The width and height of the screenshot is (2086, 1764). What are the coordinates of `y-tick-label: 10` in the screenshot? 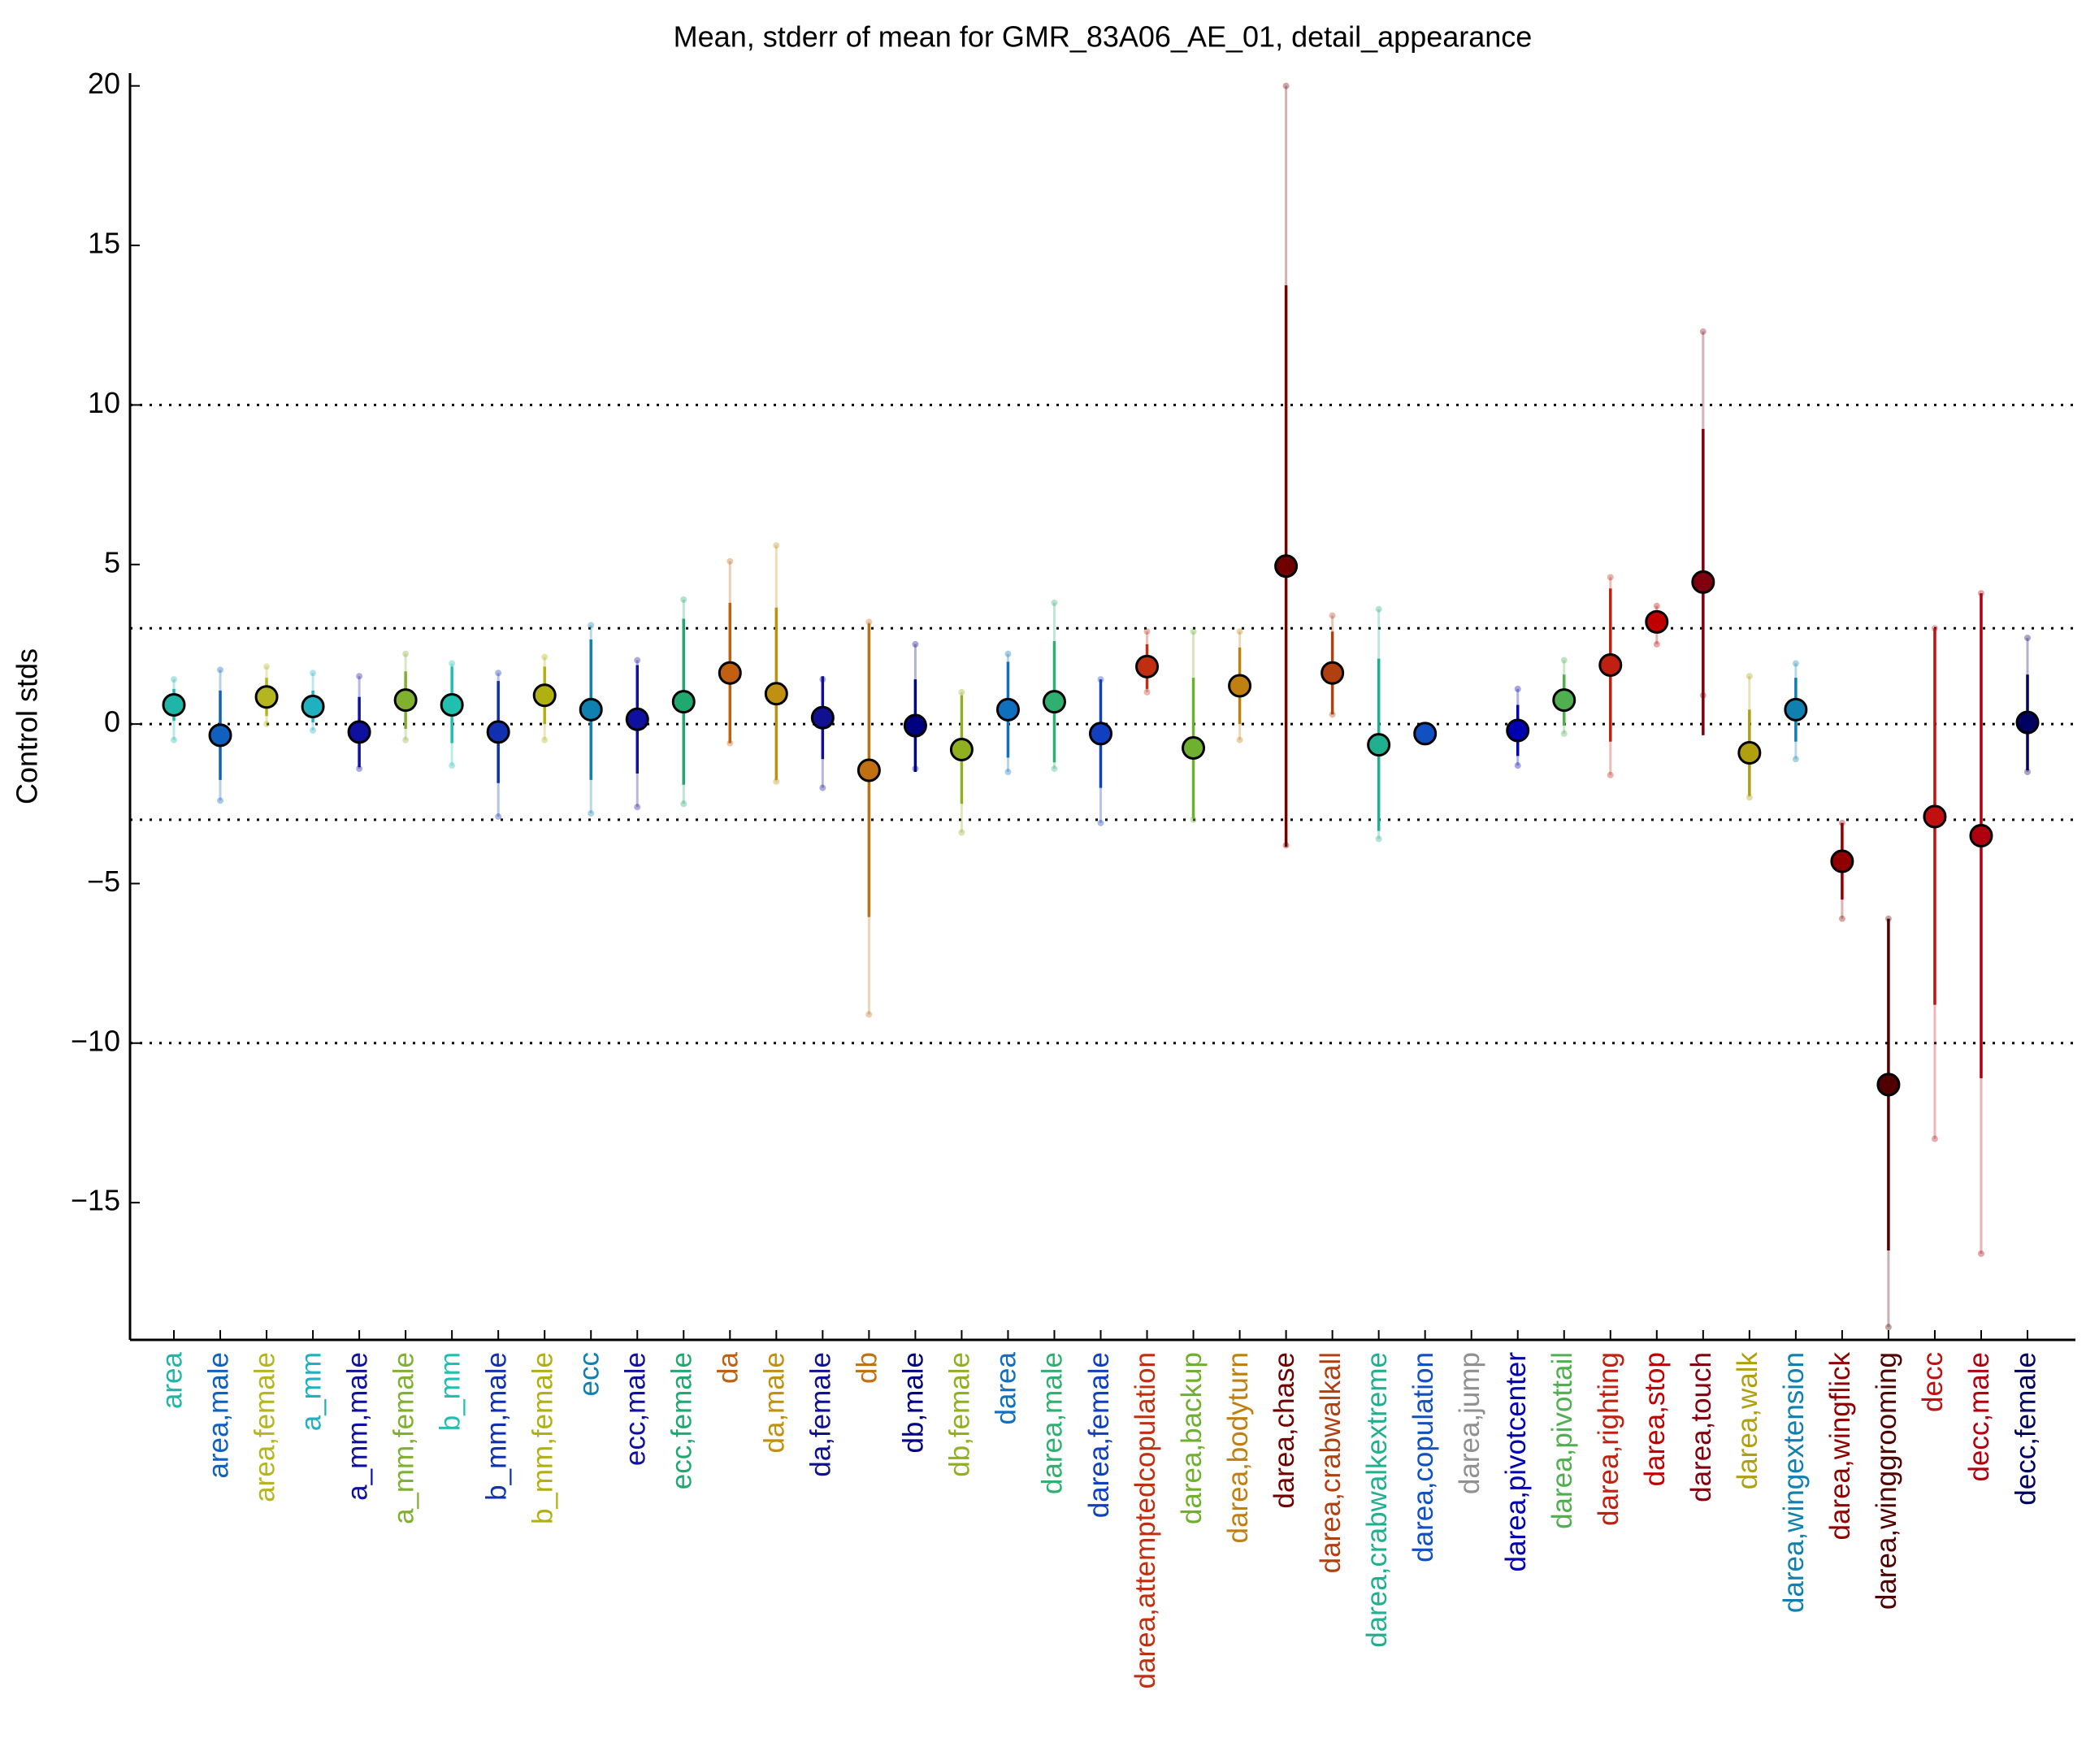 It's located at (104, 402).